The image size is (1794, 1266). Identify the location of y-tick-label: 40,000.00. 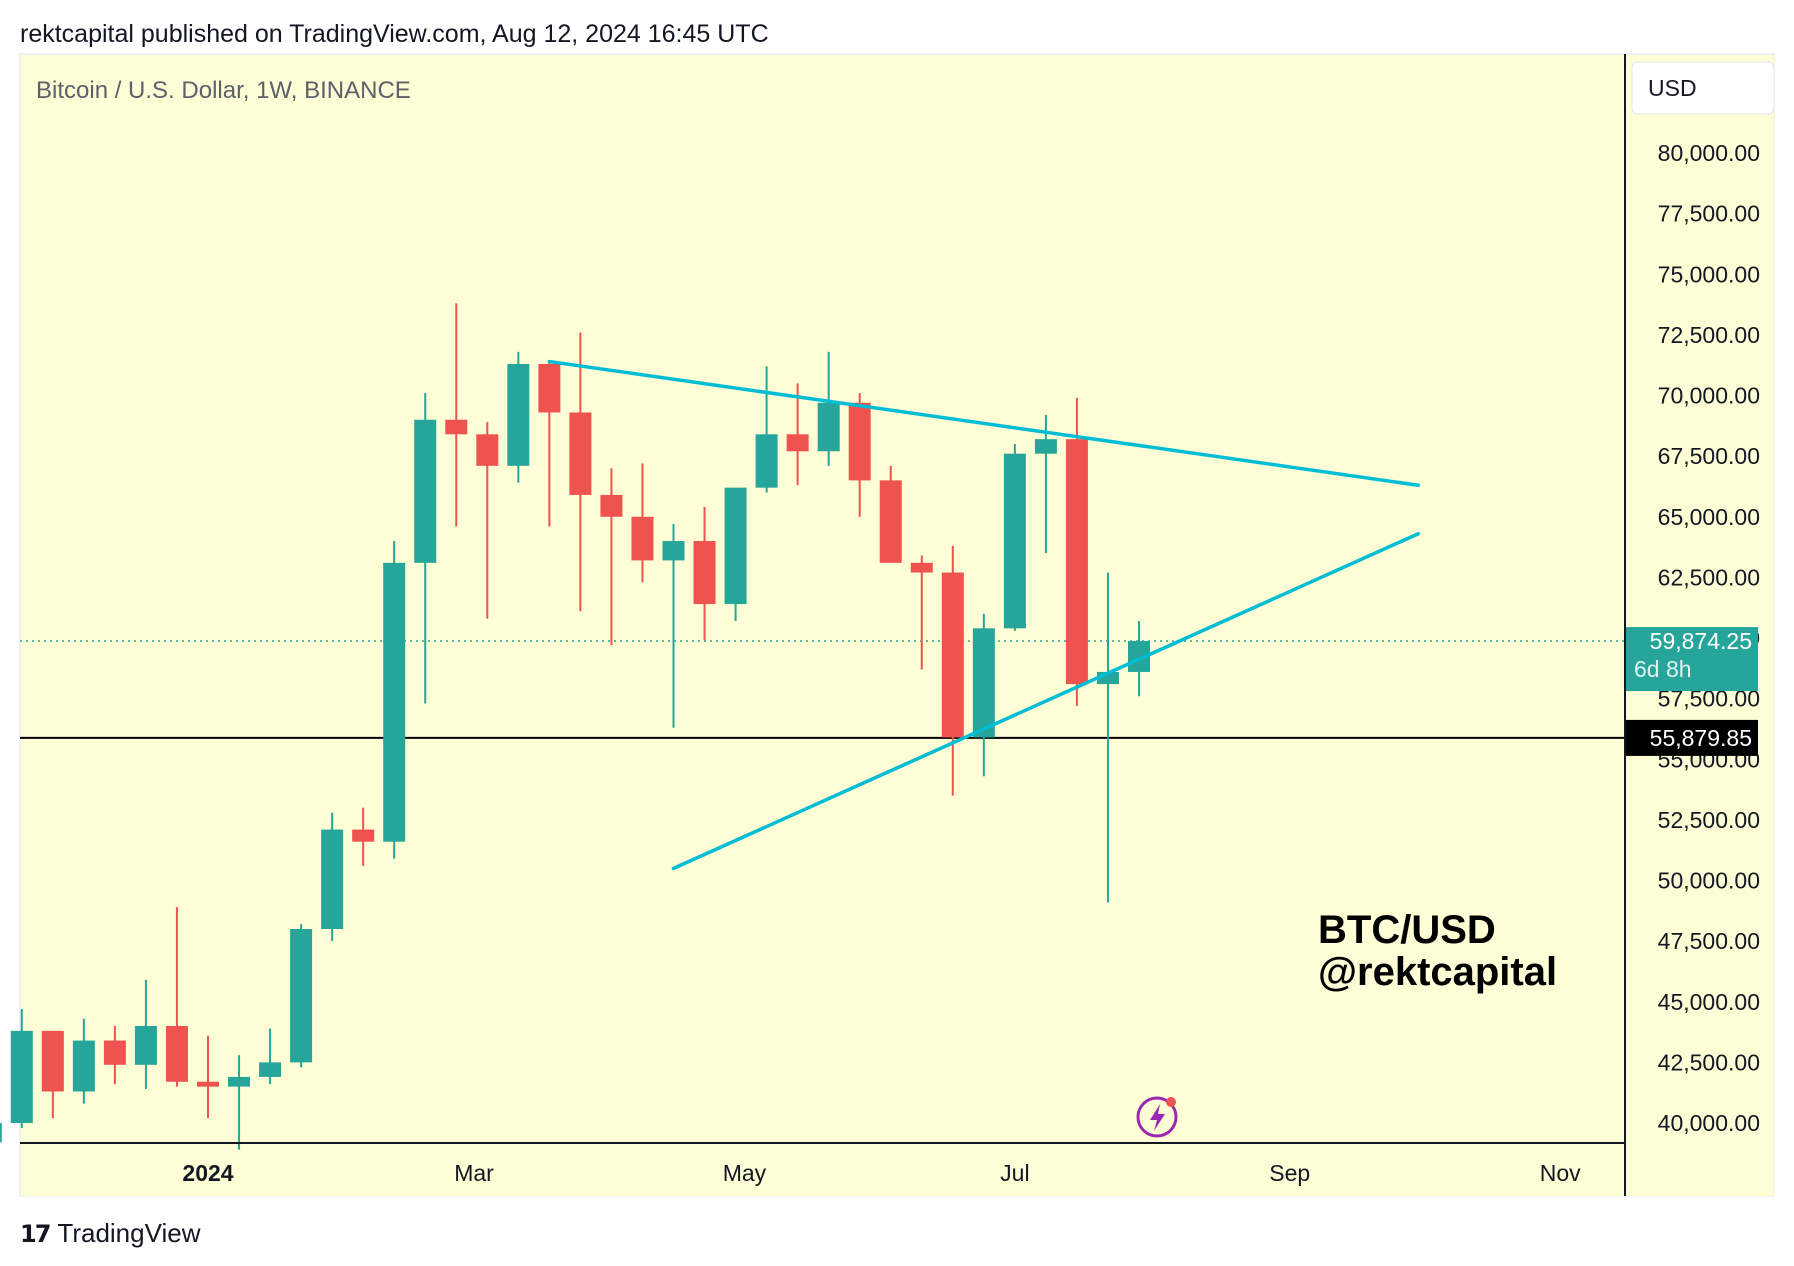
(1709, 1123).